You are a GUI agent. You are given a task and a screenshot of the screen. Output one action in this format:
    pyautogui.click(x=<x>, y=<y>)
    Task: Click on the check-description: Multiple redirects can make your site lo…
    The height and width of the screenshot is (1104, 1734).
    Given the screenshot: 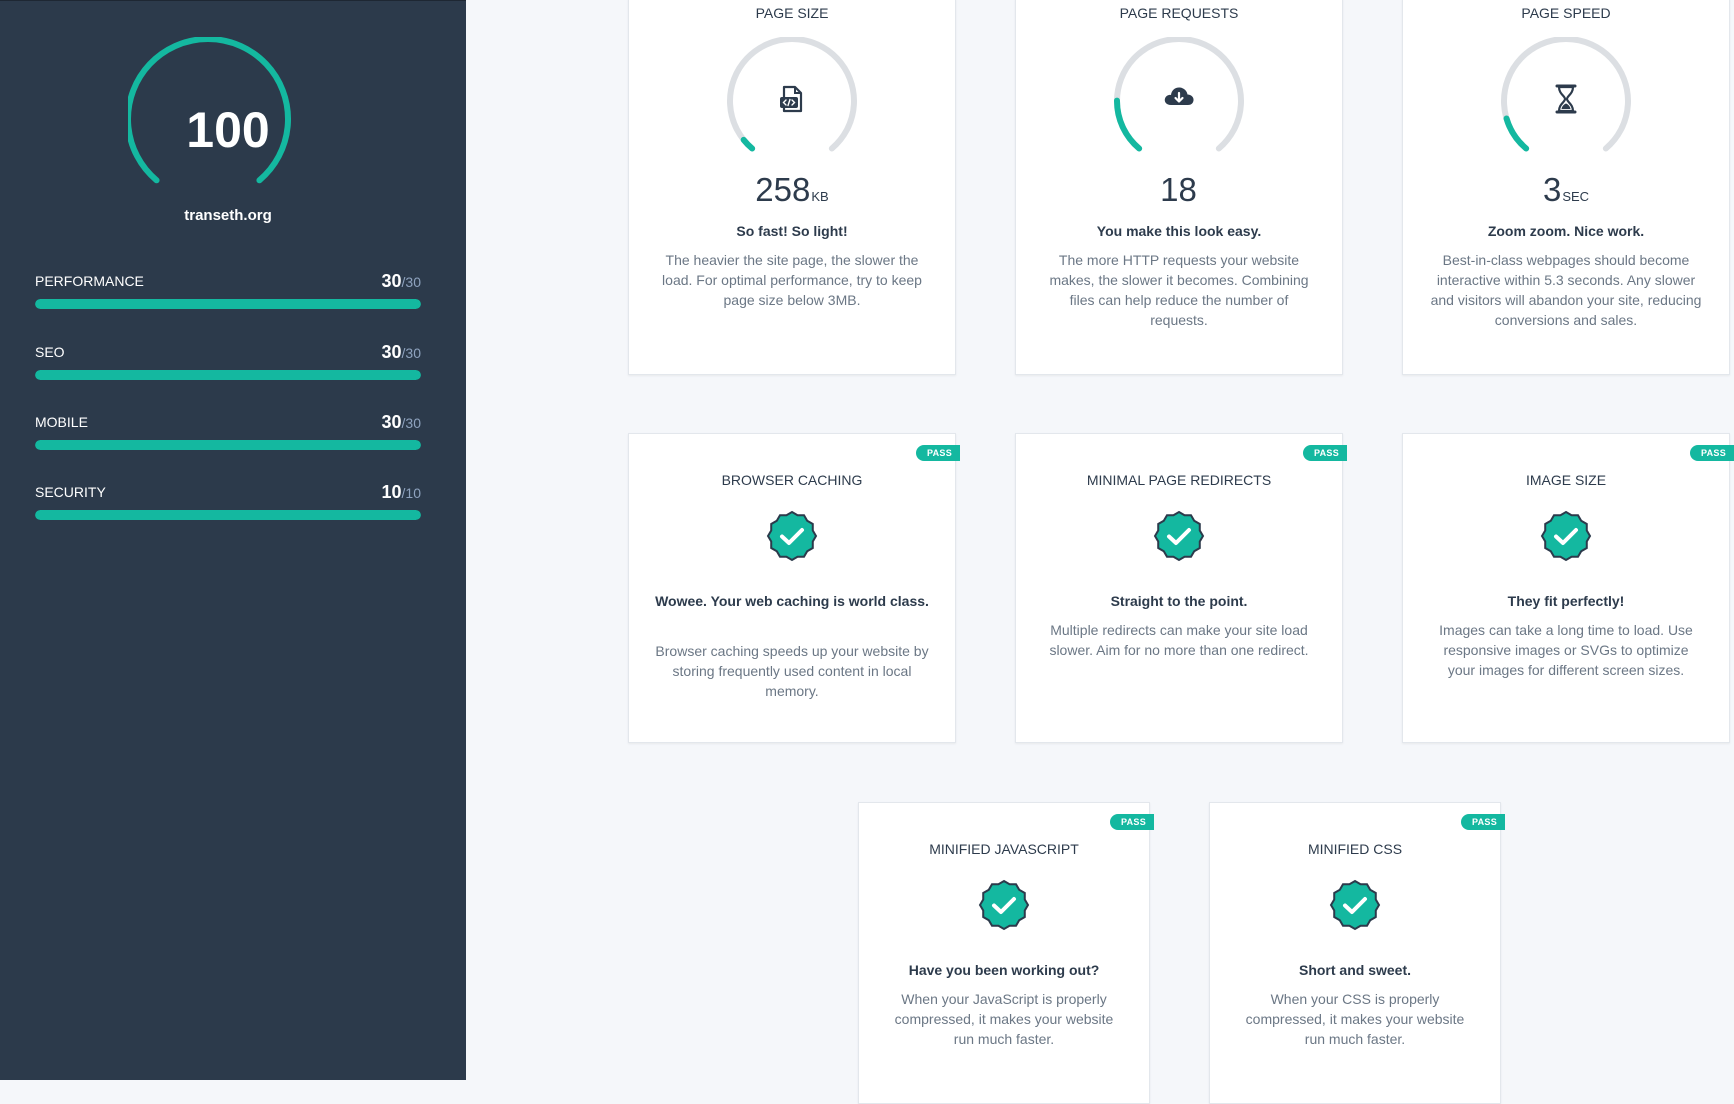 What is the action you would take?
    pyautogui.click(x=1179, y=640)
    